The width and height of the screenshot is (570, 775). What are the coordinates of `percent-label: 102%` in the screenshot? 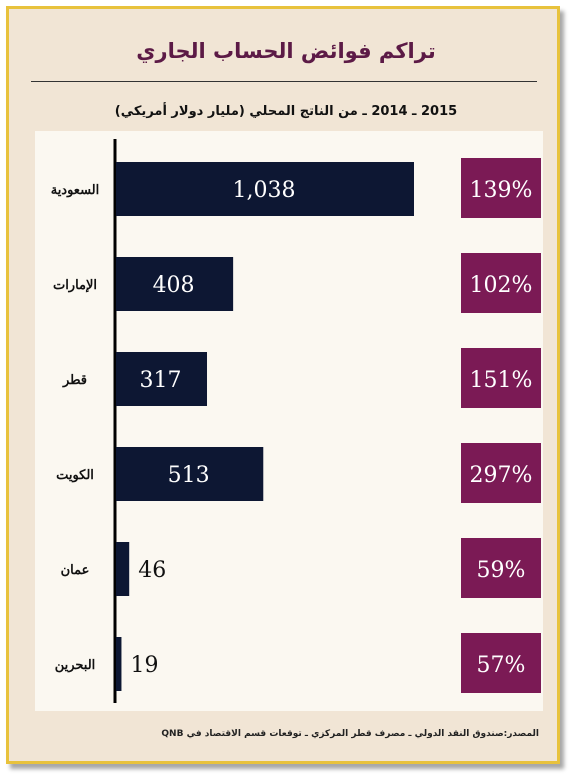 It's located at (501, 285).